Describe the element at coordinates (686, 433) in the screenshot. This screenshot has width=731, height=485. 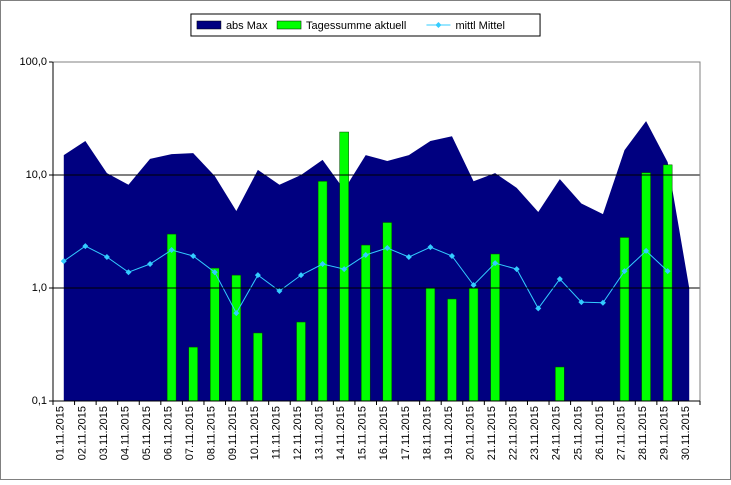
I see `x-tick-label: 30.11.2015` at that location.